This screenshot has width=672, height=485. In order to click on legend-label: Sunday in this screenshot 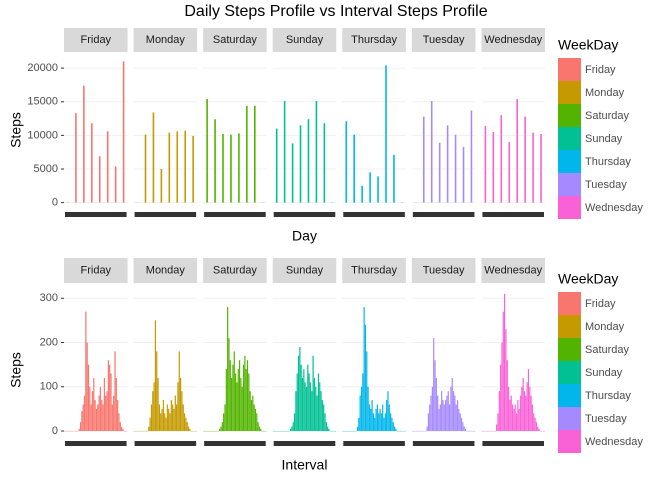, I will do `click(604, 373)`.